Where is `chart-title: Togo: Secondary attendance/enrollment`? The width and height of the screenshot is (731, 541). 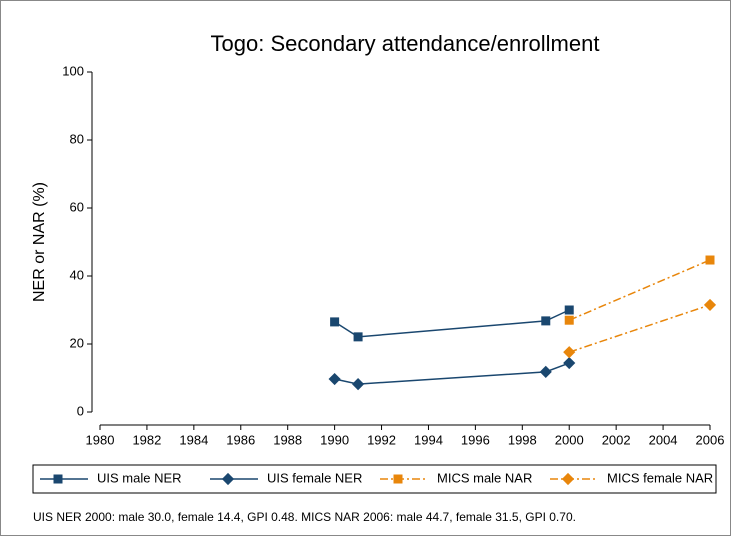 chart-title: Togo: Secondary attendance/enrollment is located at coordinates (405, 43).